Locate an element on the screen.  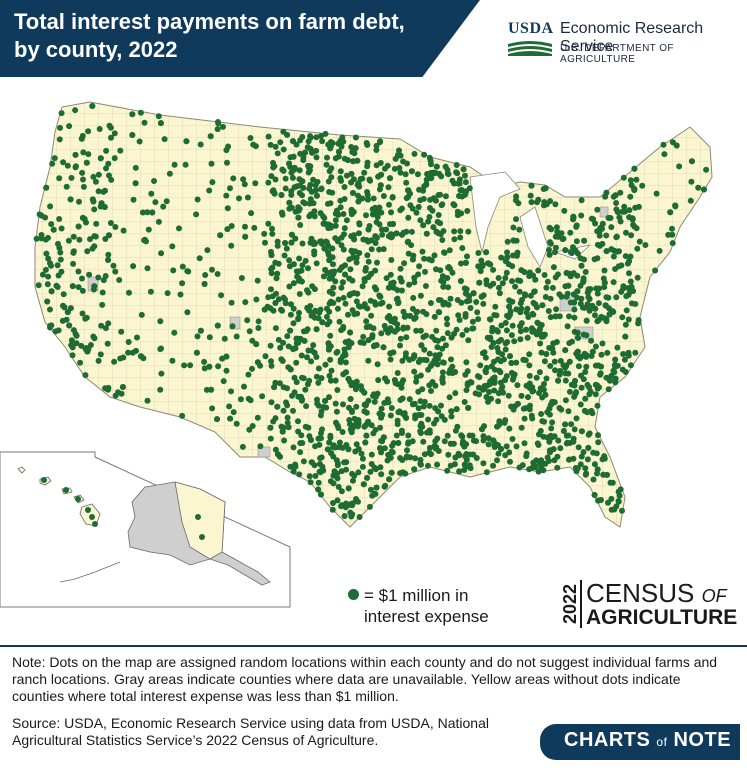
divider is located at coordinates (373, 646).